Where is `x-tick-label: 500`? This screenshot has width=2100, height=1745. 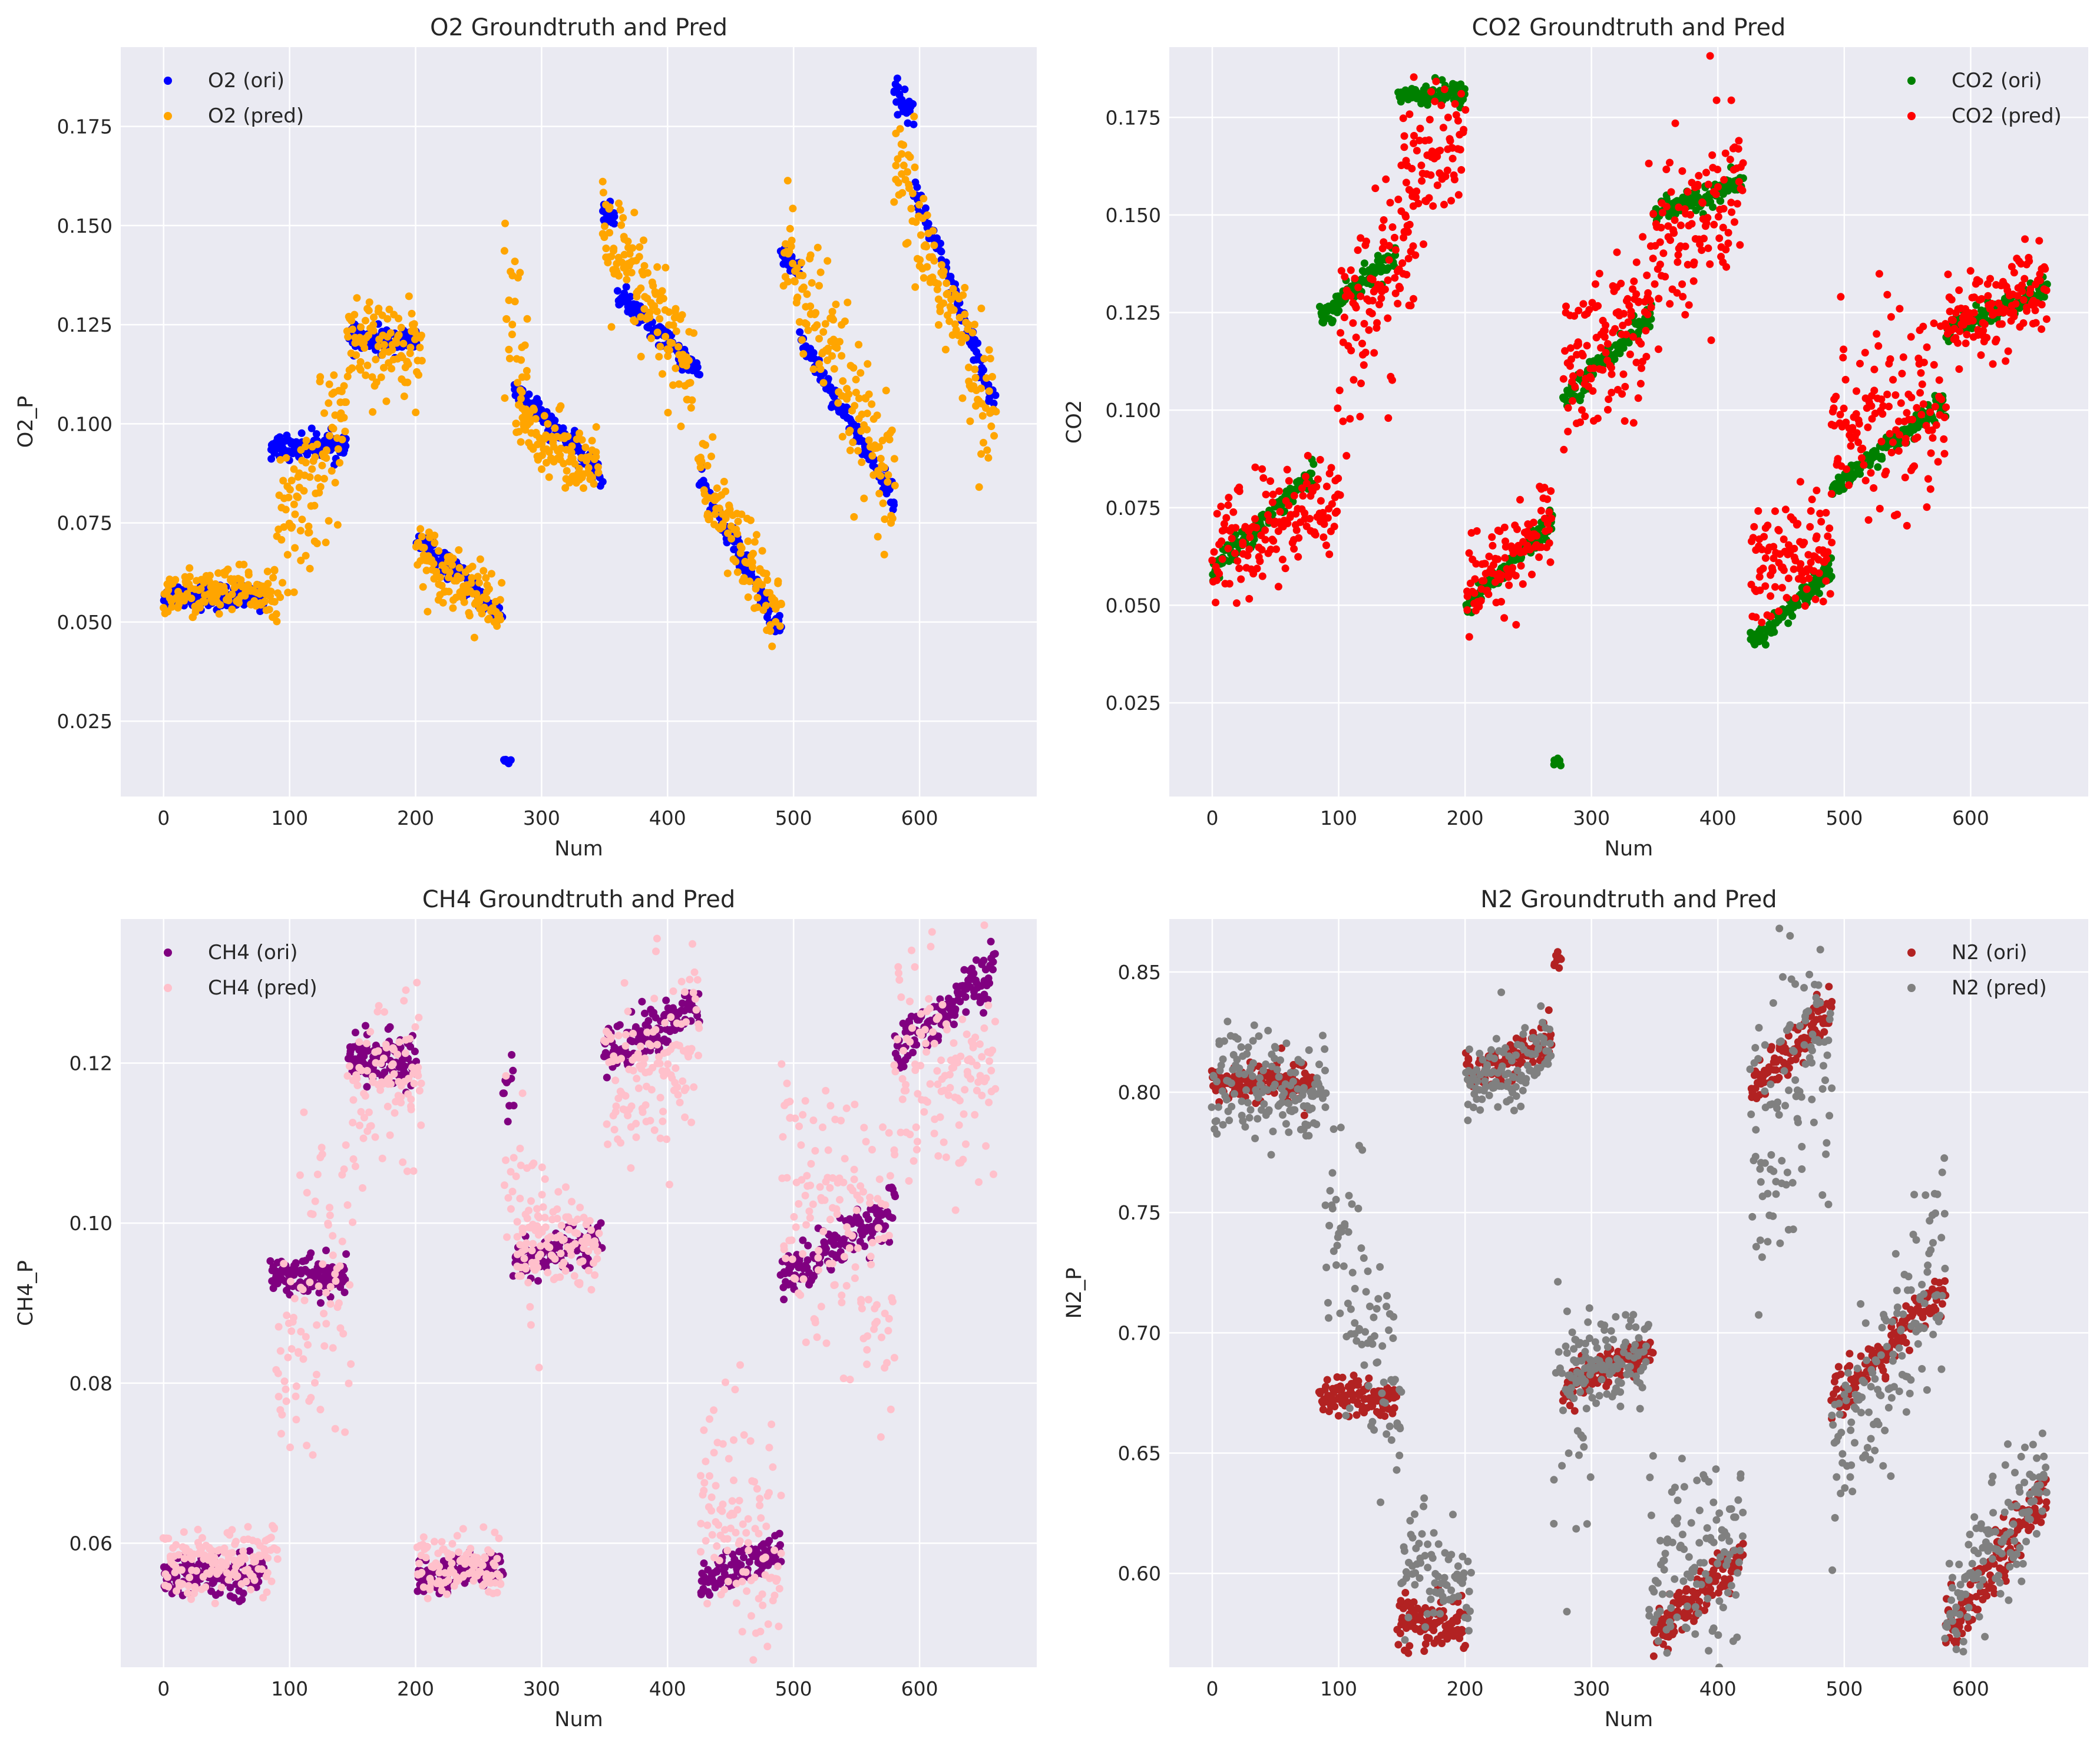
x-tick-label: 500 is located at coordinates (793, 818).